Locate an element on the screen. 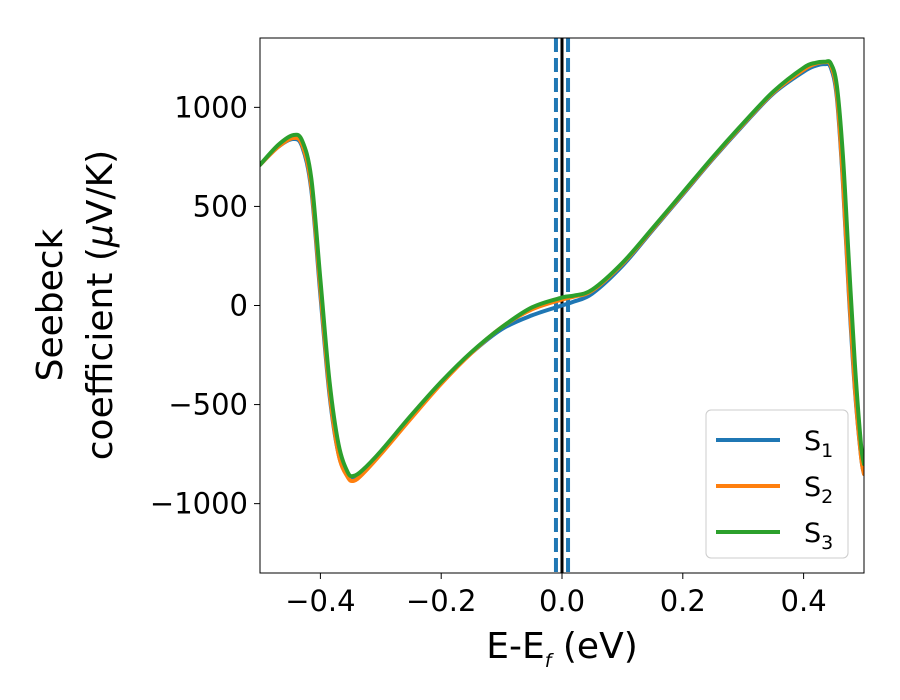  legend-label-s2: S2 is located at coordinates (818, 490).